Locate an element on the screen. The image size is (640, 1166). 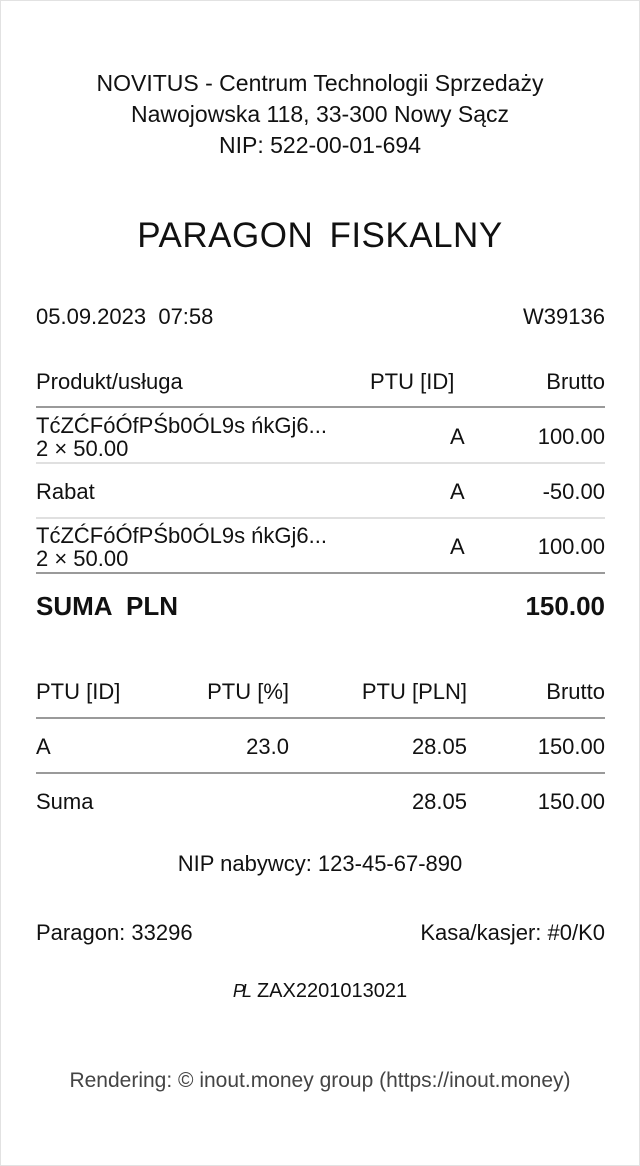
datetime: 05.09.2023 07:58 is located at coordinates (125, 316).